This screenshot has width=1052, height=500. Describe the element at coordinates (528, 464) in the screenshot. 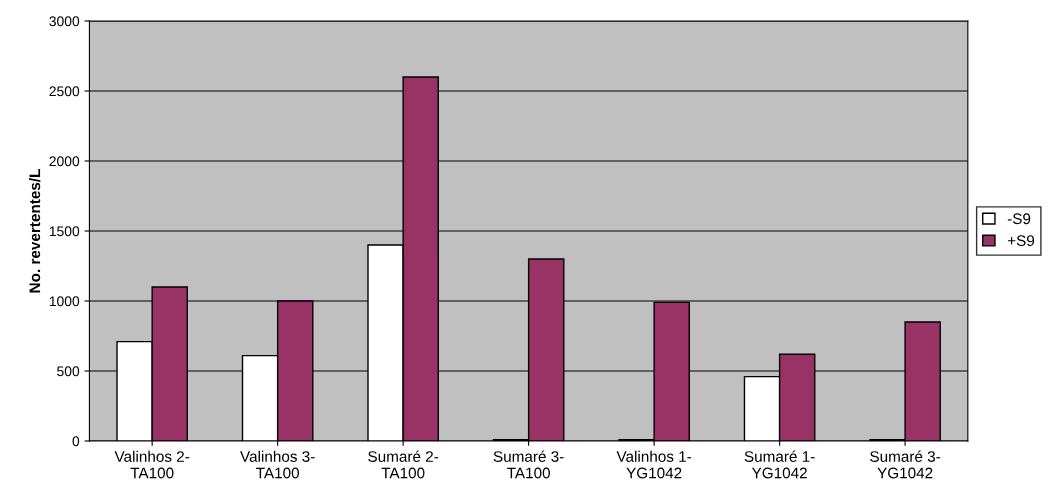

I see `x-tick-label: Sumaré 3- TA100` at that location.